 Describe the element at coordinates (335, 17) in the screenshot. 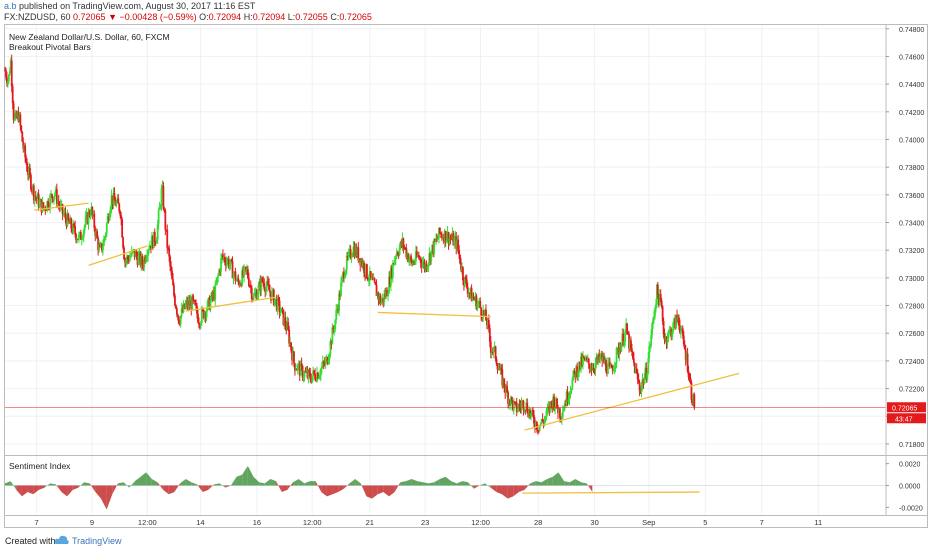

I see `close-label: C:` at that location.